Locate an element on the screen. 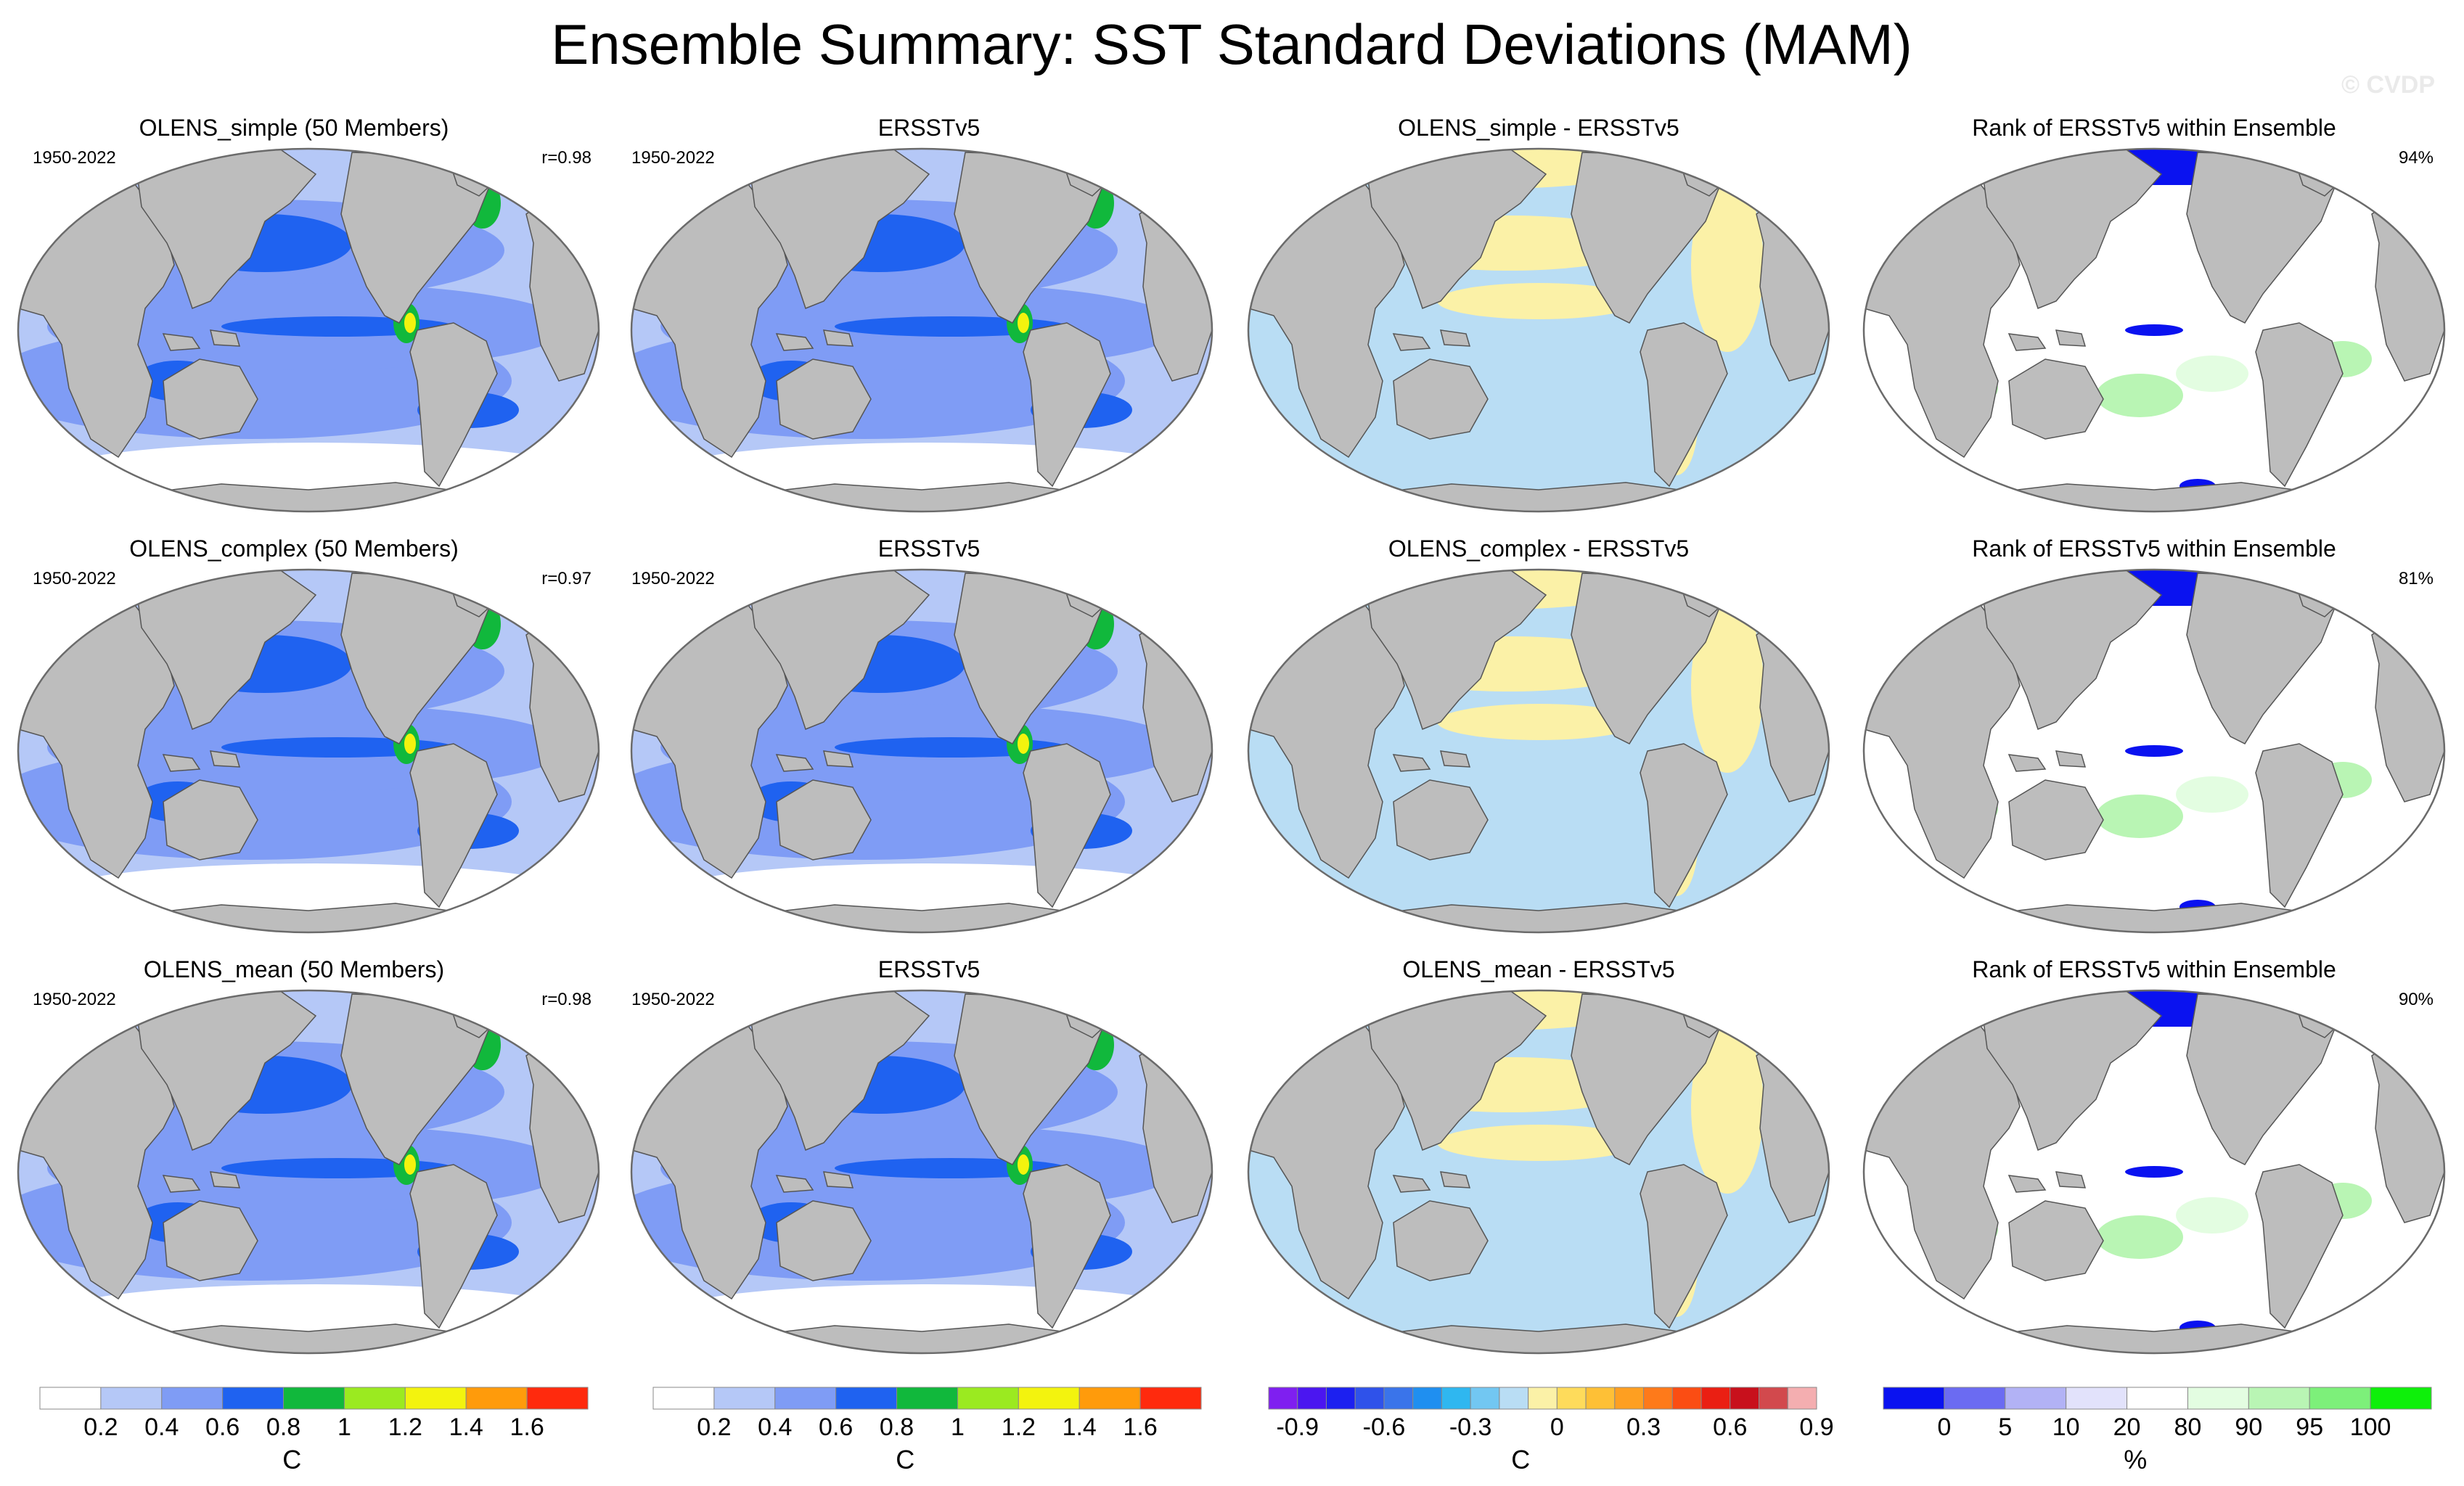 The width and height of the screenshot is (2464, 1486). map-panel: Rank of ERSSTv5 within Ensemble 81% is located at coordinates (2154, 734).